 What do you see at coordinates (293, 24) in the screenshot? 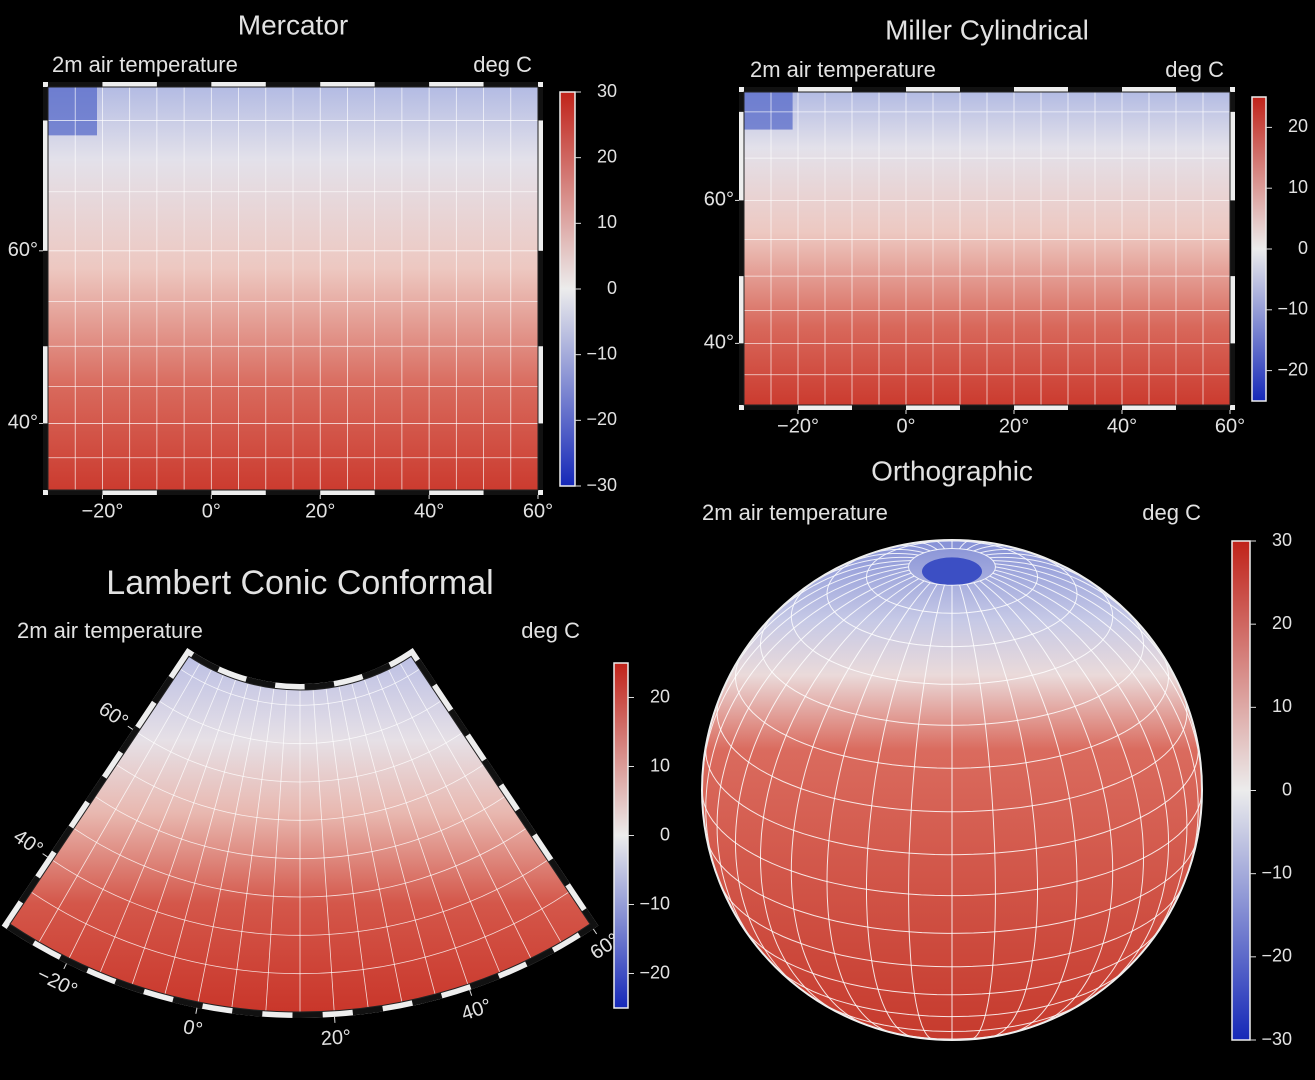
I see `map-title: Mercator` at bounding box center [293, 24].